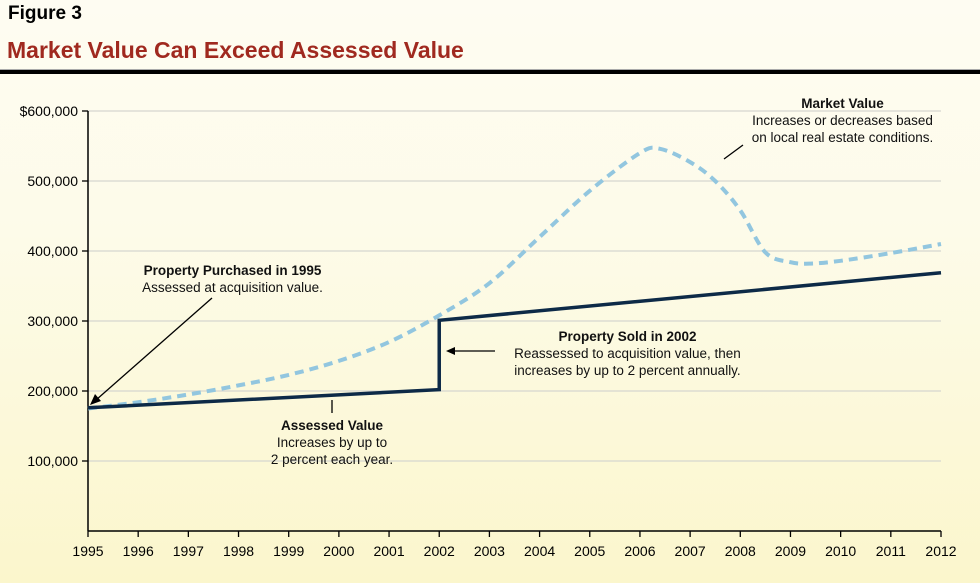 The height and width of the screenshot is (583, 980). Describe the element at coordinates (235, 50) in the screenshot. I see `chart-title: Market Value Can Exceed Assessed Value` at that location.